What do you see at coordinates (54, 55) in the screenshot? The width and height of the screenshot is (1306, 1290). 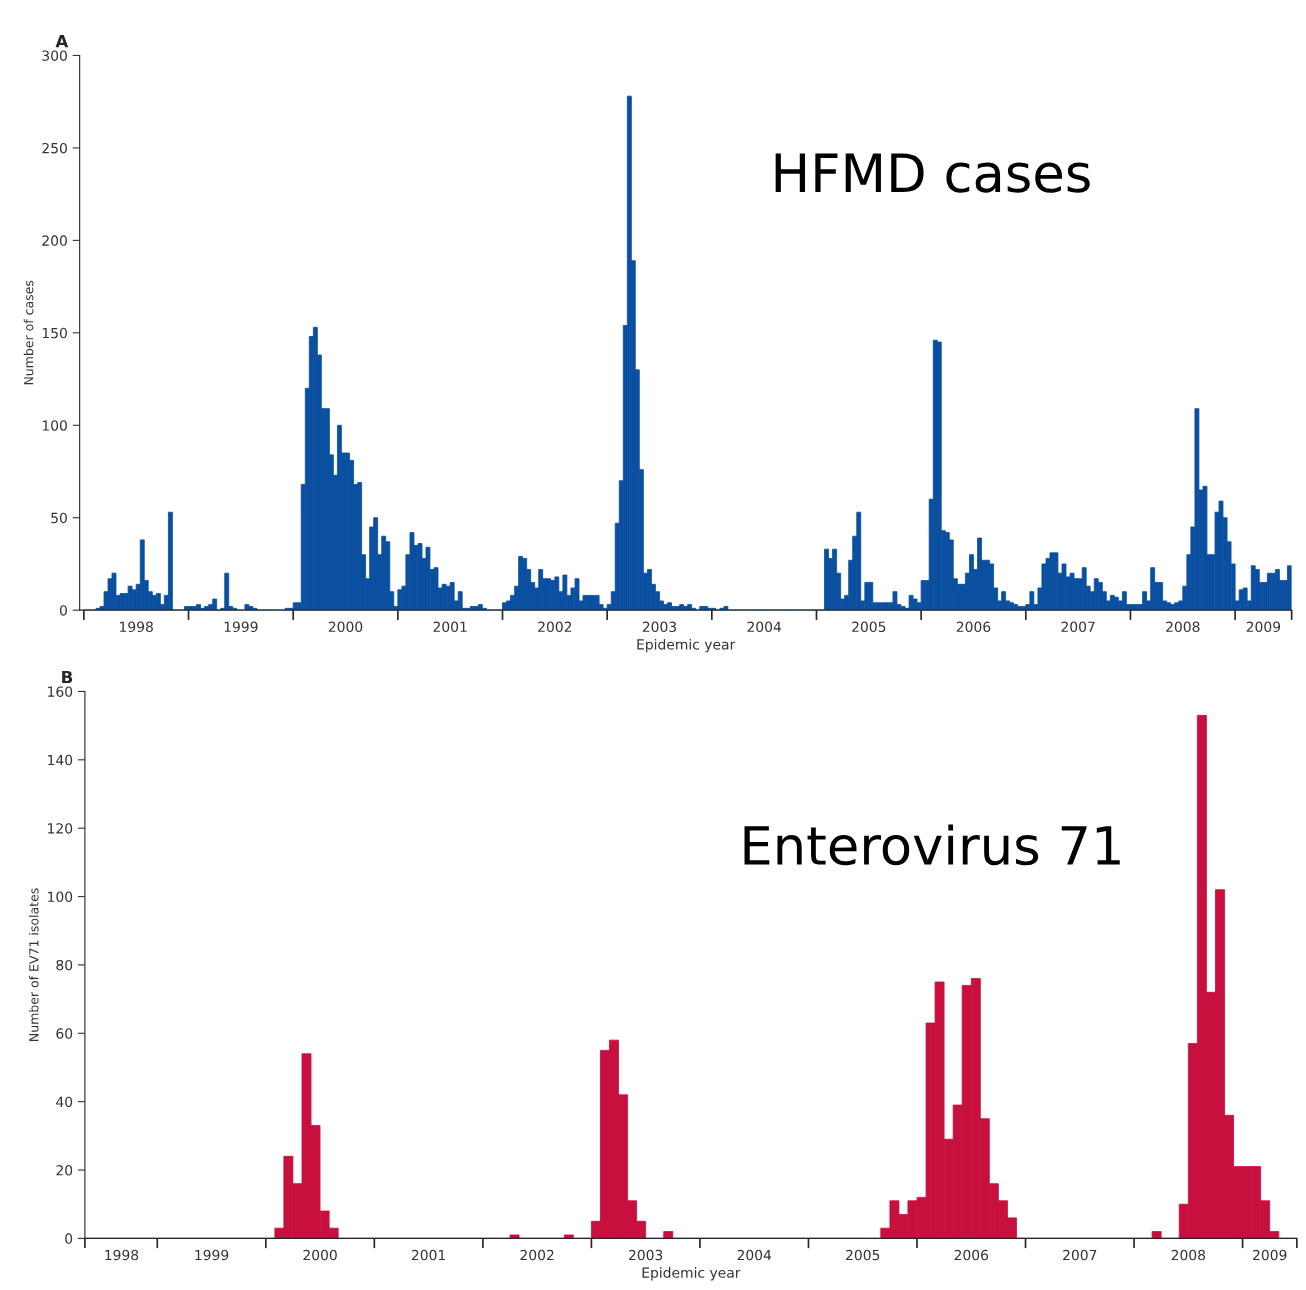 I see `y-tick-label: 300` at bounding box center [54, 55].